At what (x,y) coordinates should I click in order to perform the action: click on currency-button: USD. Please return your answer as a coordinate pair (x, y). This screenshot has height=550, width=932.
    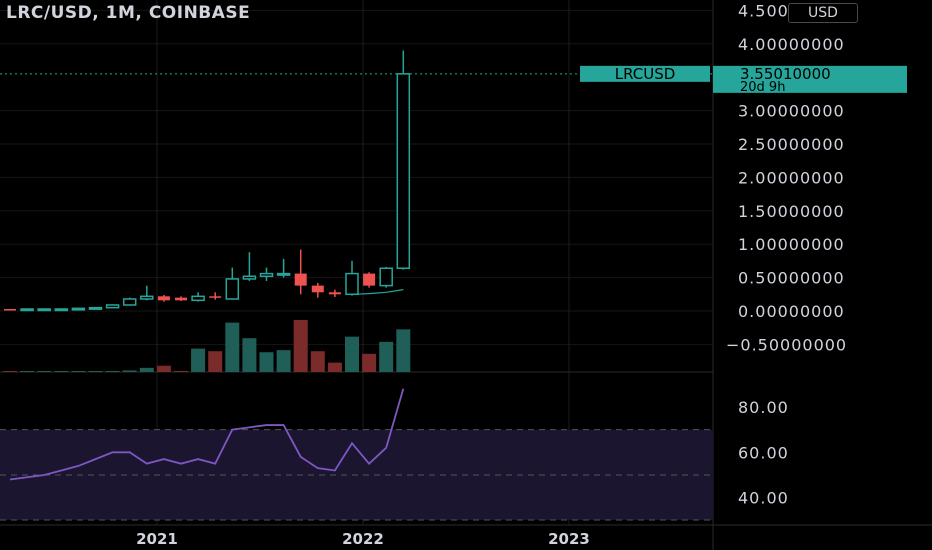
    Looking at the image, I should click on (823, 13).